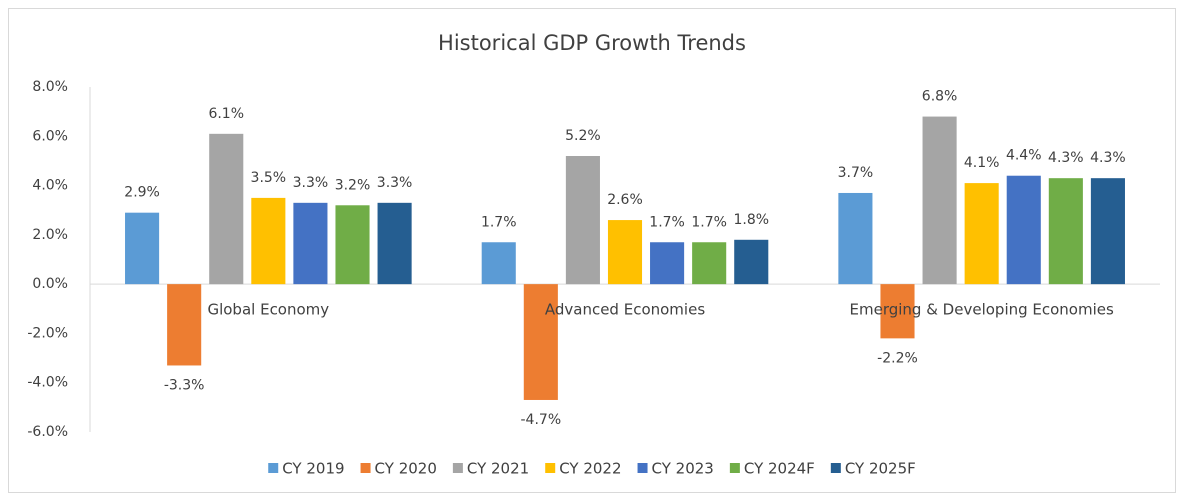 This screenshot has width=1184, height=501. What do you see at coordinates (498, 469) in the screenshot?
I see `legend-label: CY 2021` at bounding box center [498, 469].